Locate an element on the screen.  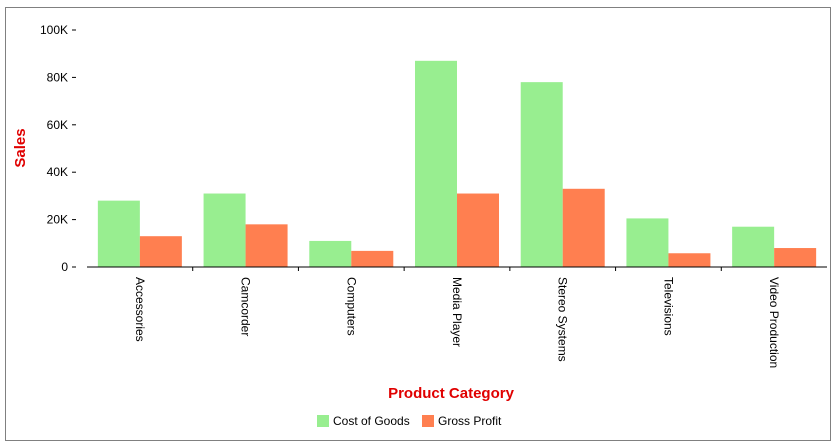
y-tick-label: 0 is located at coordinates (64, 267).